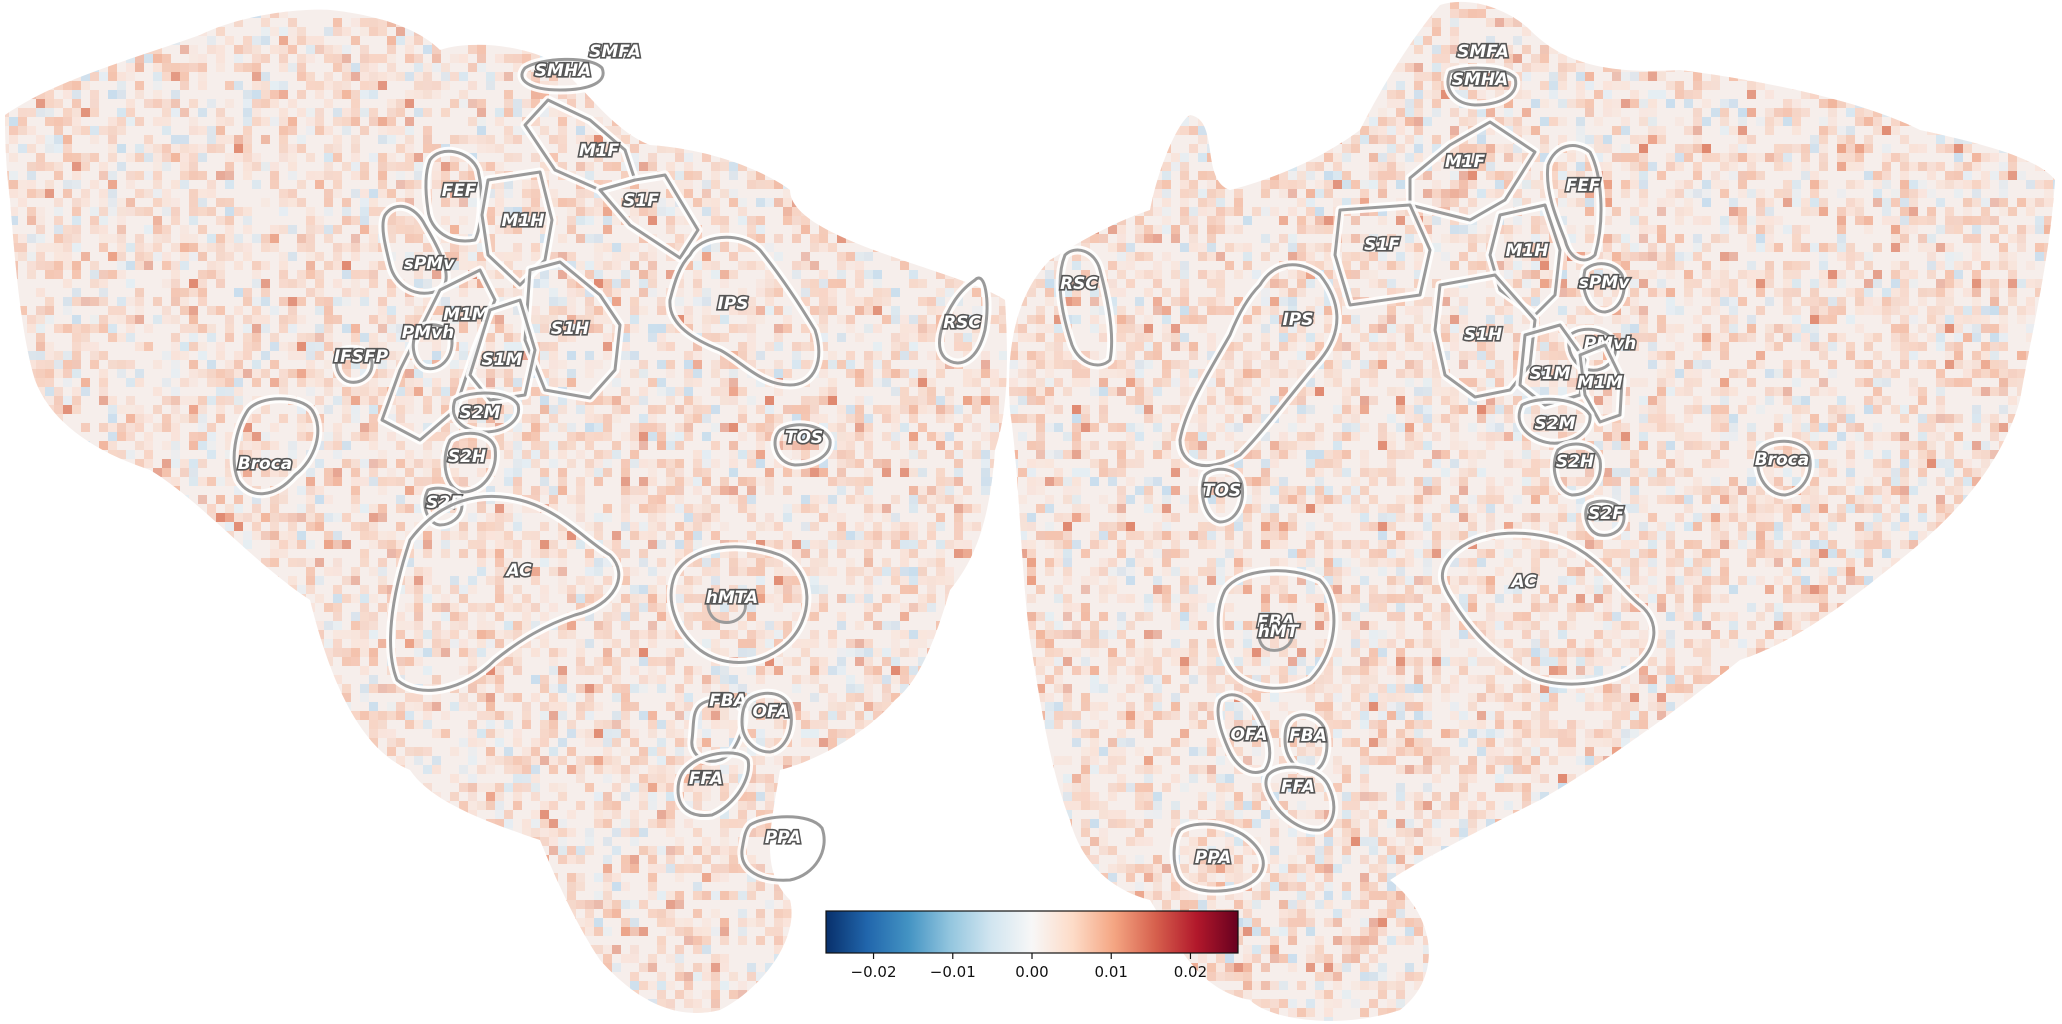 The image size is (2062, 1024). I want to click on roi-ofa-right: OFA, so click(1244, 733).